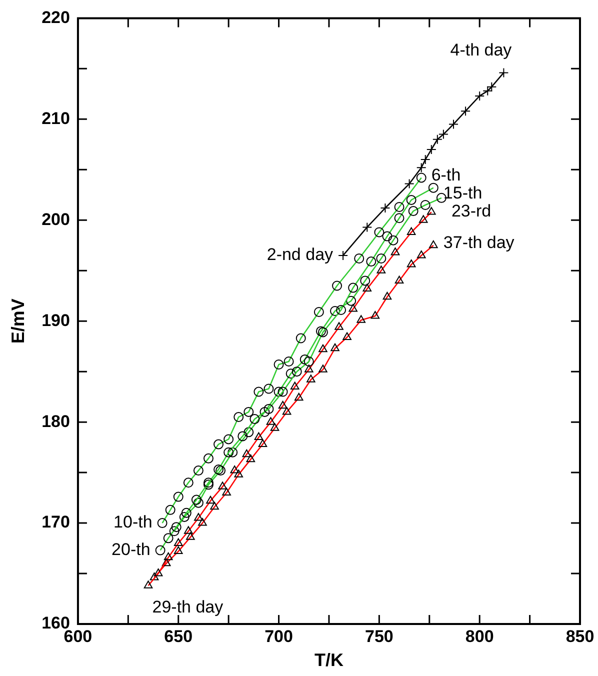 The height and width of the screenshot is (676, 598). What do you see at coordinates (479, 636) in the screenshot?
I see `x-tick-label: 800` at bounding box center [479, 636].